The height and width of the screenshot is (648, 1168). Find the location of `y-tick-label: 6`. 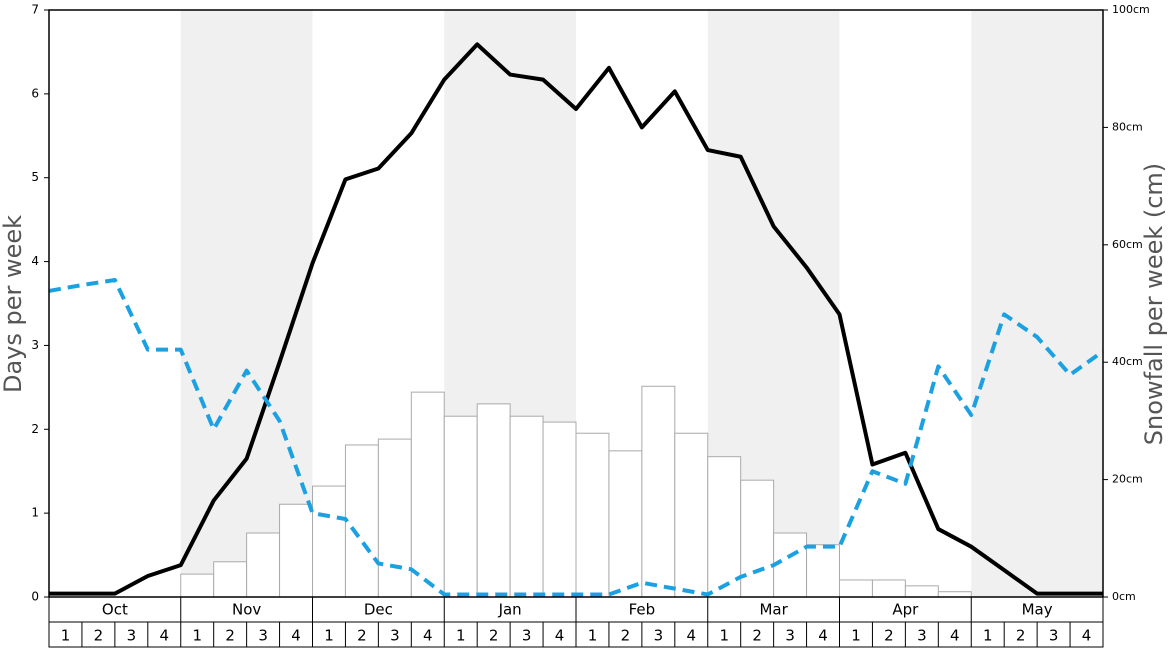

y-tick-label: 6 is located at coordinates (35, 93).